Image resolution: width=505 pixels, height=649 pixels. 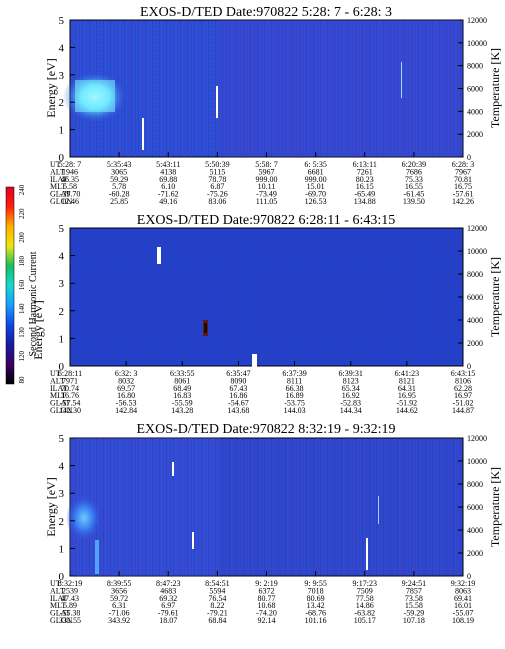 I want to click on panel-2-table-cell: 65.34, so click(x=351, y=388).